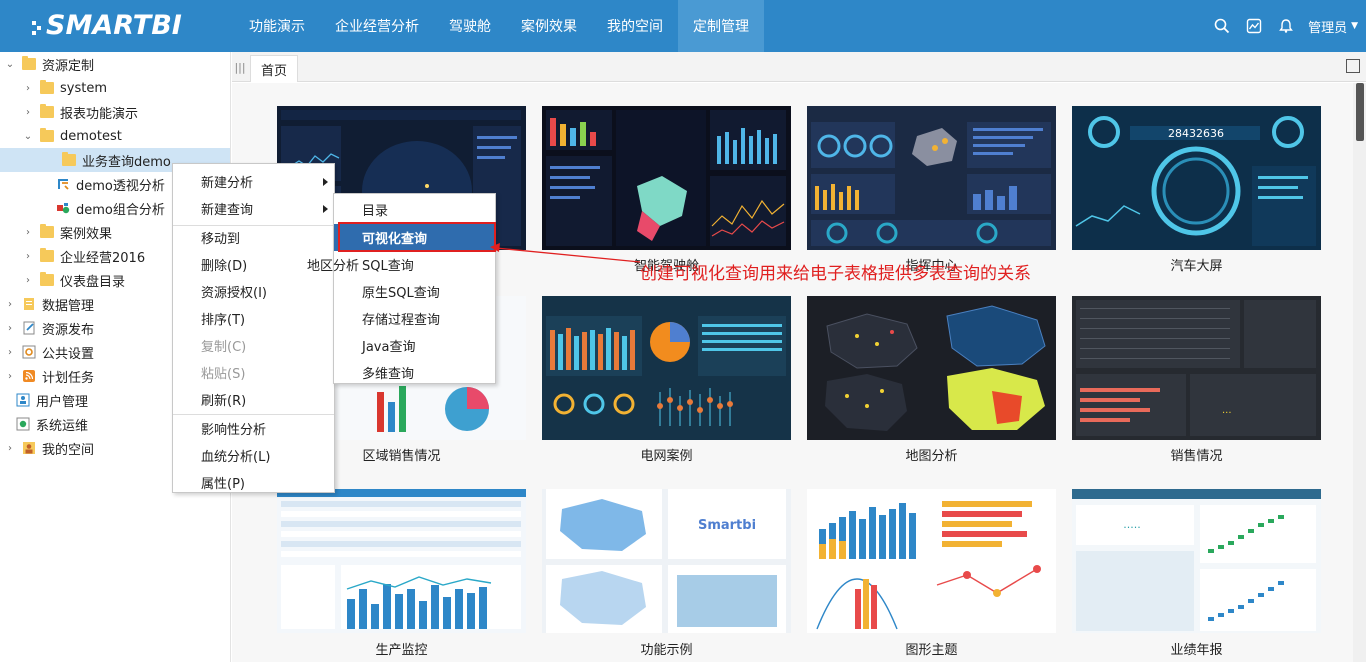  Describe the element at coordinates (666, 561) in the screenshot. I see `gallery-card-feature-examples: Smartbi` at that location.